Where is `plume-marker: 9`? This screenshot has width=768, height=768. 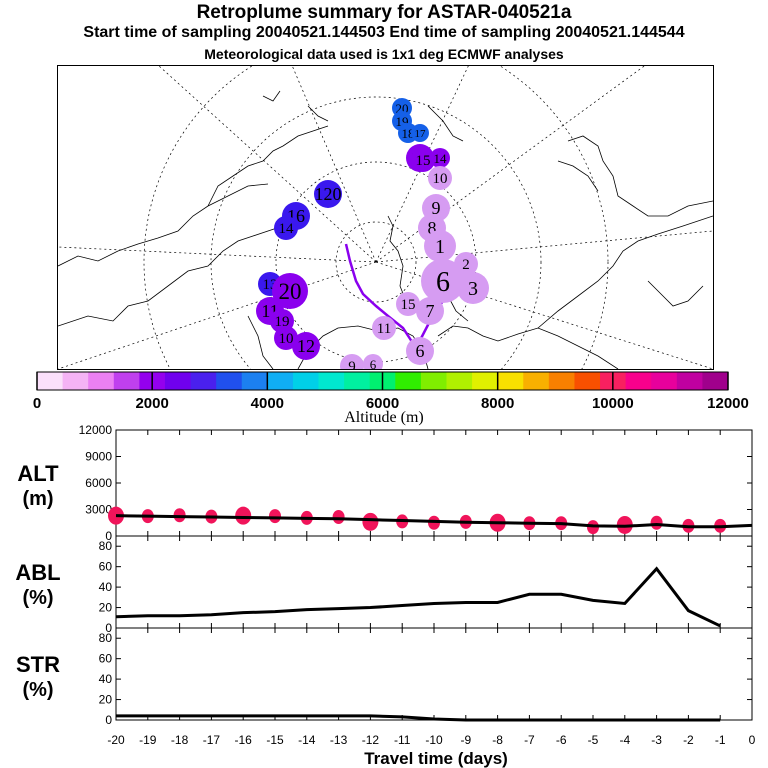
plume-marker: 9 is located at coordinates (352, 361).